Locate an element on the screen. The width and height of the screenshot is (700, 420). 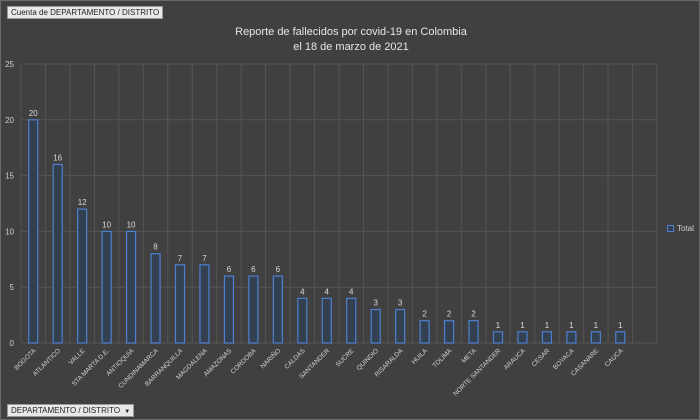
x-tick-label: META is located at coordinates (470, 356).